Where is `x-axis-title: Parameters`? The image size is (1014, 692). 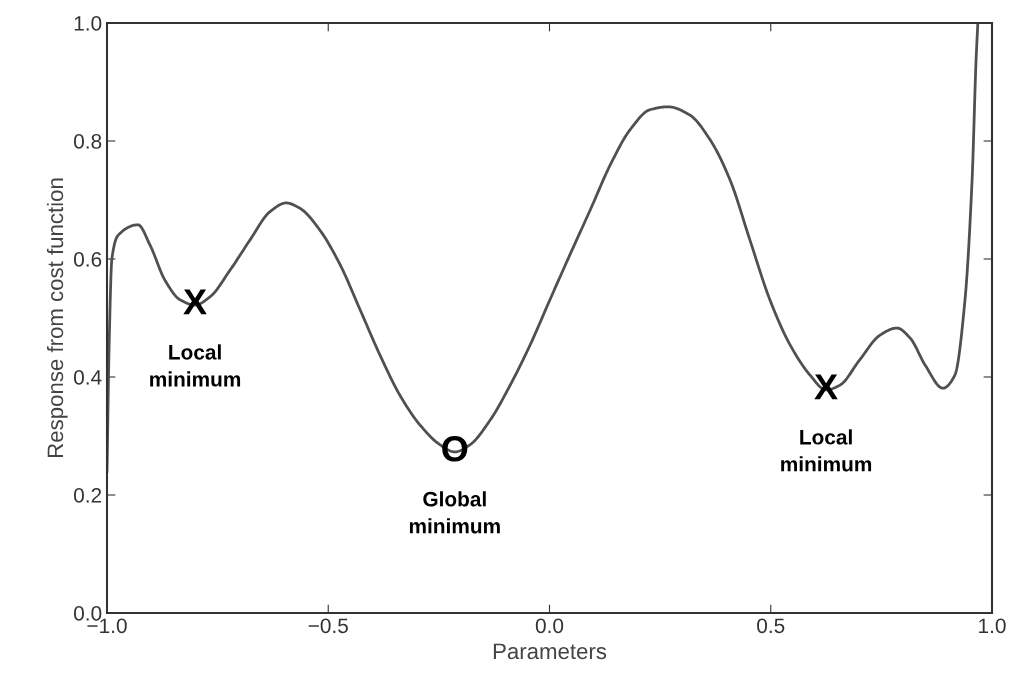
x-axis-title: Parameters is located at coordinates (550, 651).